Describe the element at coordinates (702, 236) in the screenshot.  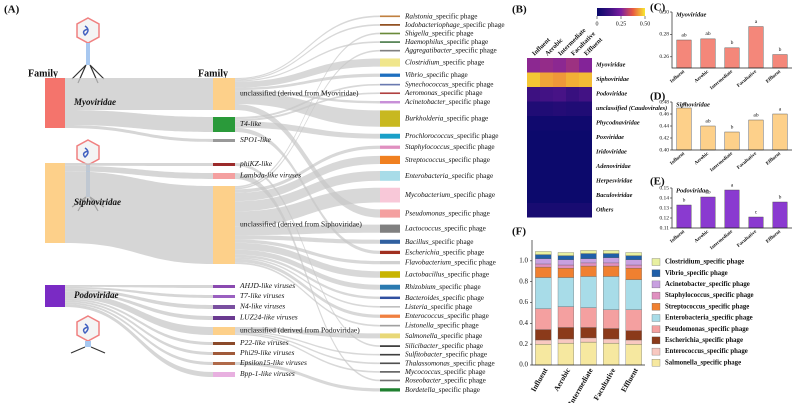
I see `x-tick-label: Aerobic` at that location.